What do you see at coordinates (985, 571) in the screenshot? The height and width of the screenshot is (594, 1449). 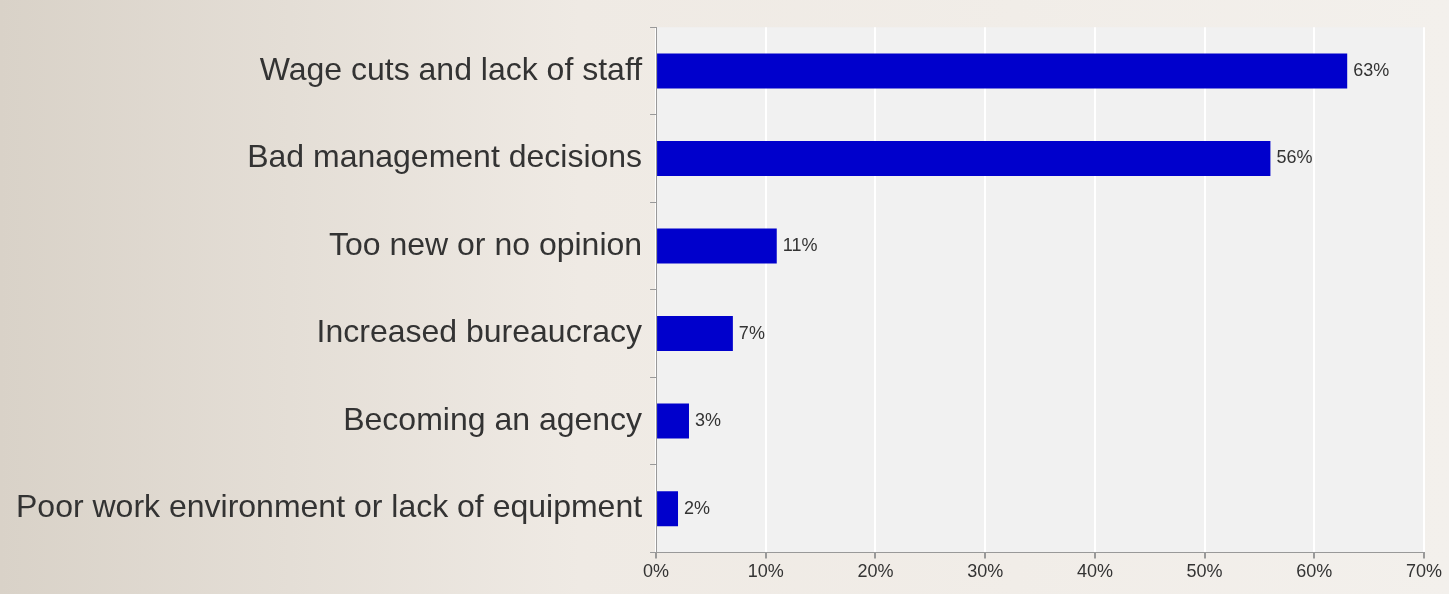 I see `x-tick-label: 30%` at bounding box center [985, 571].